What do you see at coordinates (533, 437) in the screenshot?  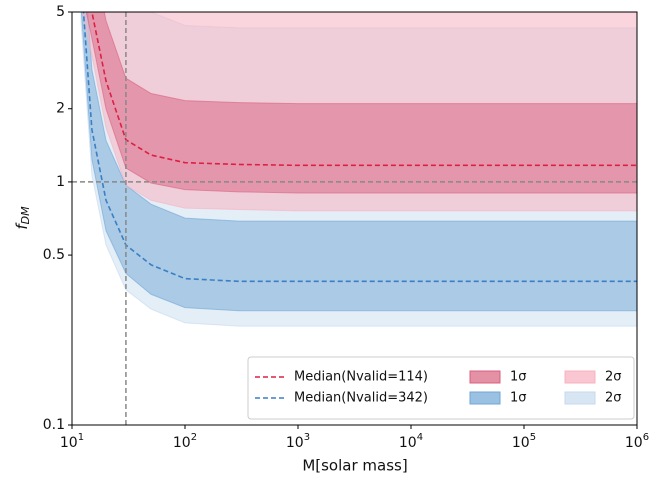 I see `x-tick-exponent: 5` at bounding box center [533, 437].